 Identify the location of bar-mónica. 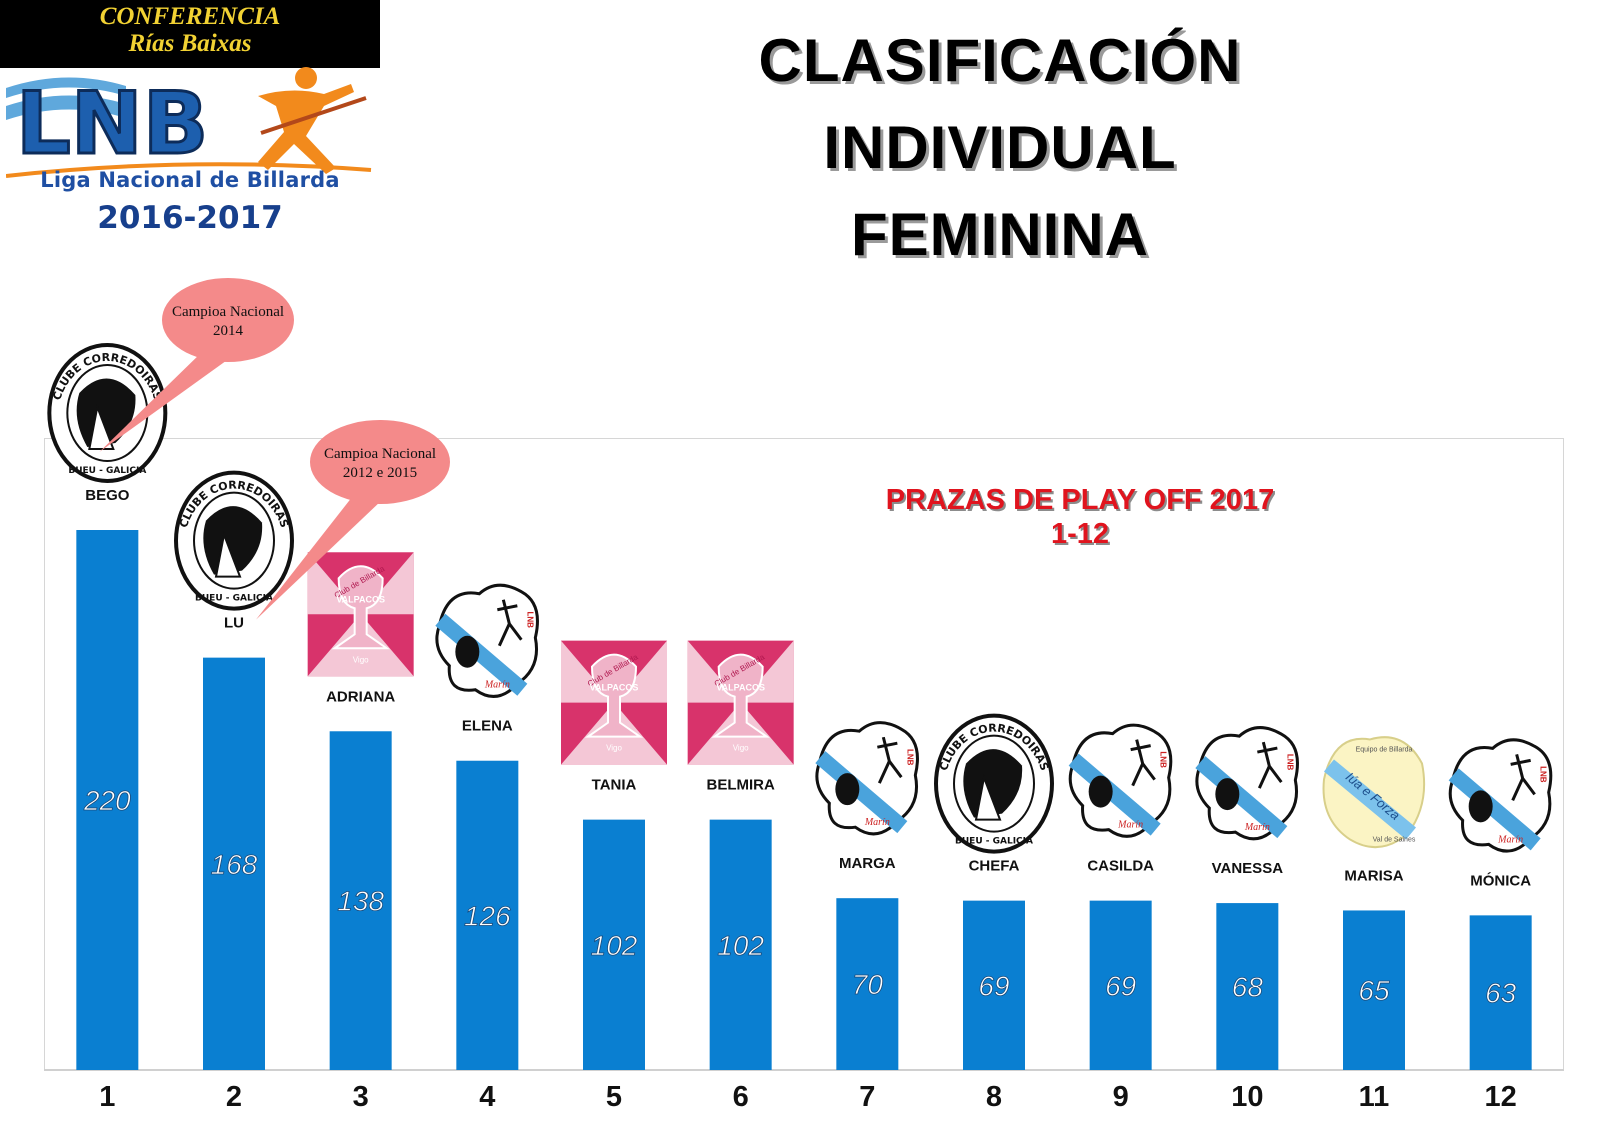
(1500, 992).